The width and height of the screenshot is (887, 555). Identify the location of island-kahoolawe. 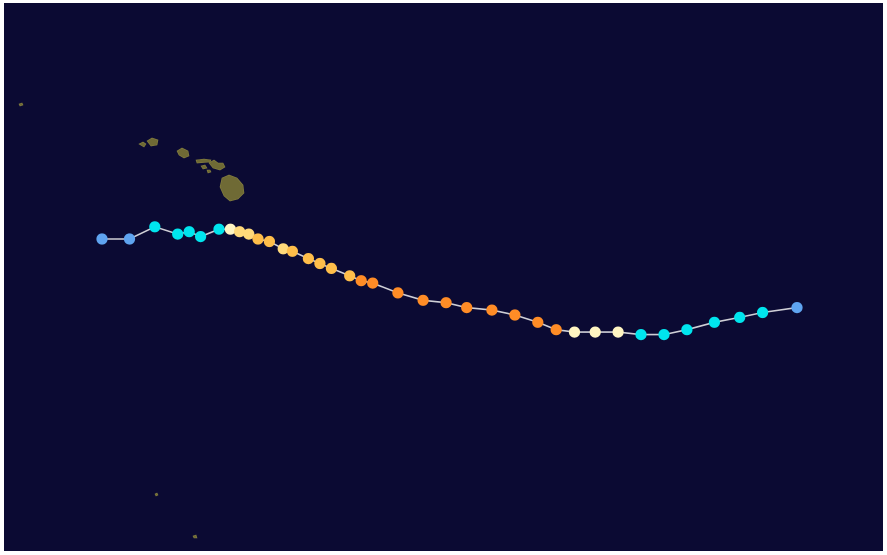
(209, 171).